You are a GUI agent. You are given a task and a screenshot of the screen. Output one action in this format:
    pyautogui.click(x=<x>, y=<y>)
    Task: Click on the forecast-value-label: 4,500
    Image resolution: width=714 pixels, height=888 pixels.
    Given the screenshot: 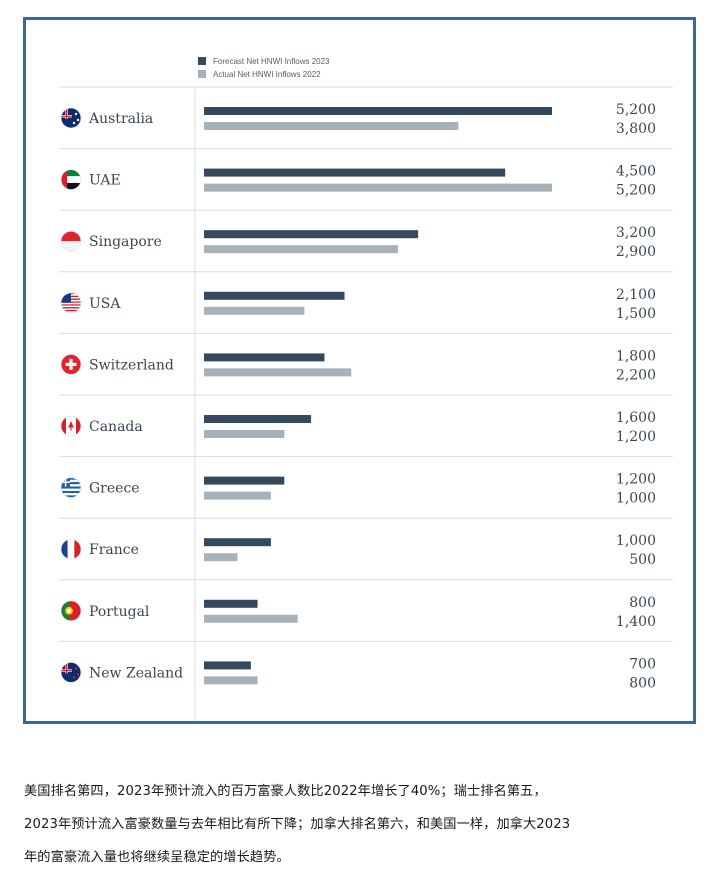 What is the action you would take?
    pyautogui.click(x=636, y=172)
    